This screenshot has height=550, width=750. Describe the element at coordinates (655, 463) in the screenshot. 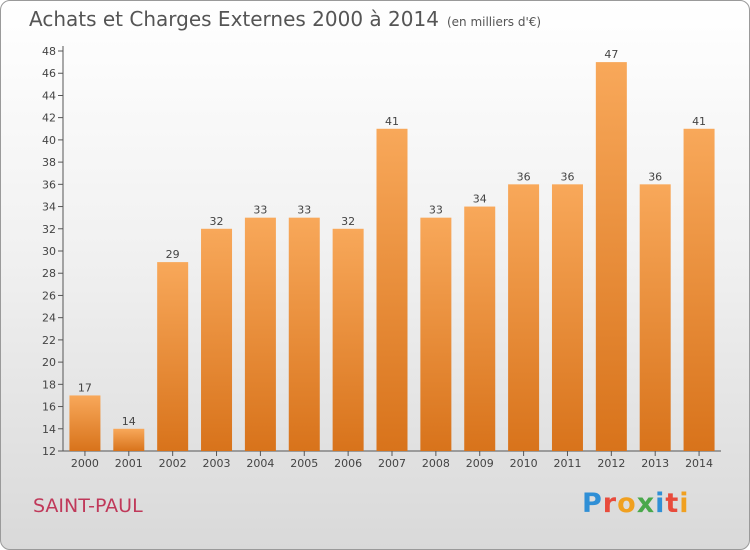

I see `x-tick-label: 2013` at that location.